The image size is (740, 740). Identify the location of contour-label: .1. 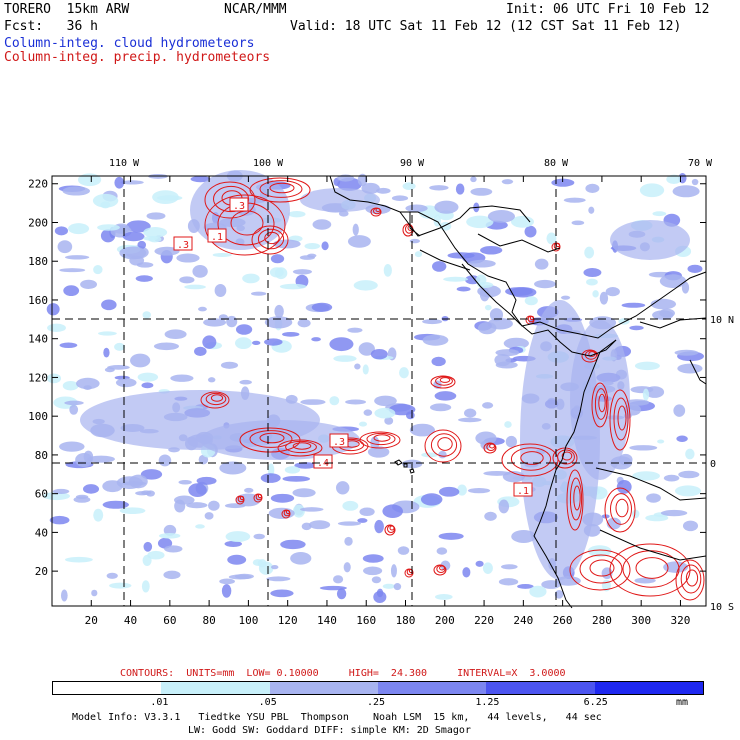
(217, 237).